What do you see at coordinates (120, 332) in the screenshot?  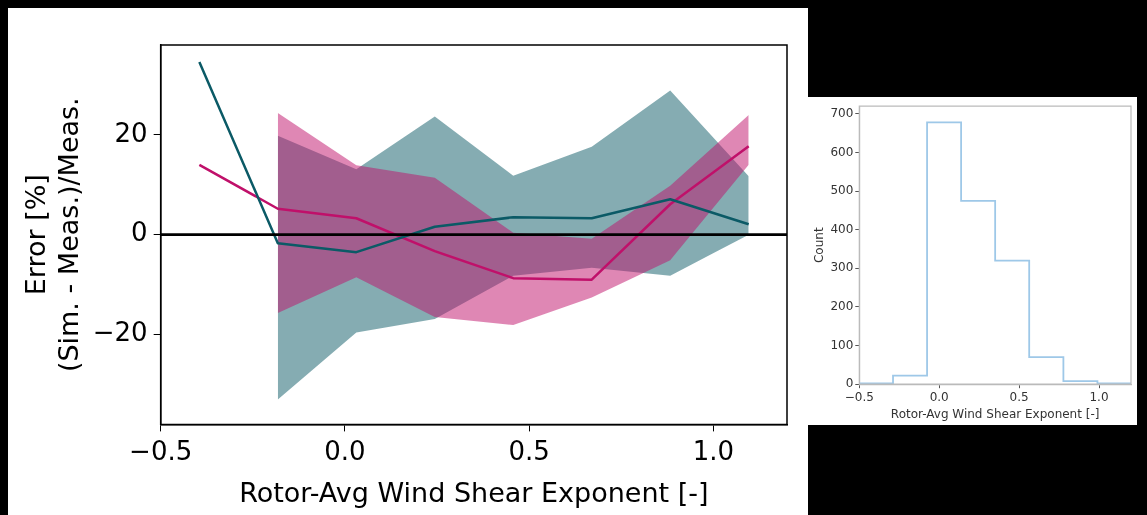 I see `y-tick-label: −20` at bounding box center [120, 332].